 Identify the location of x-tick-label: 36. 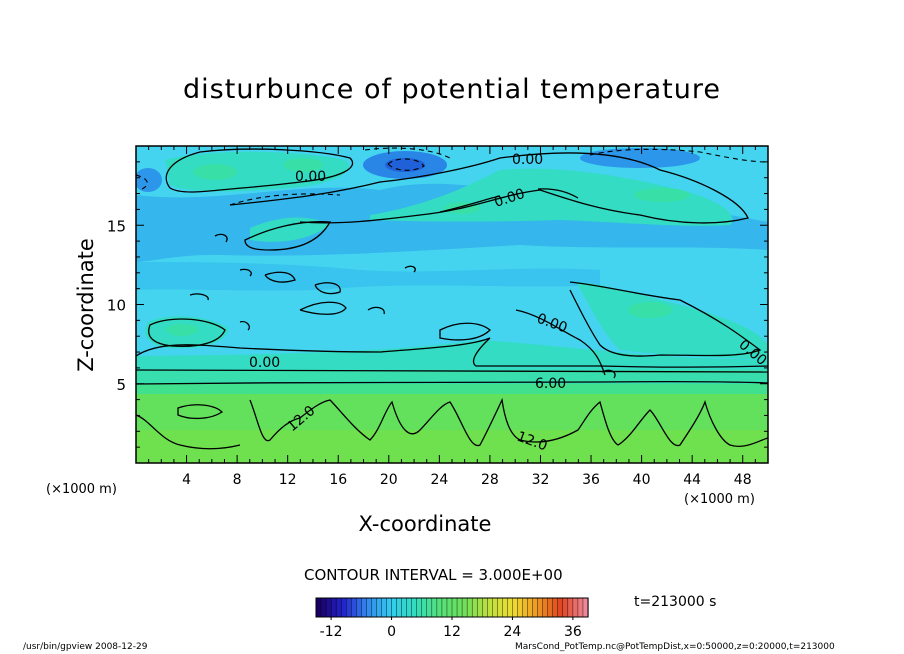
(591, 480).